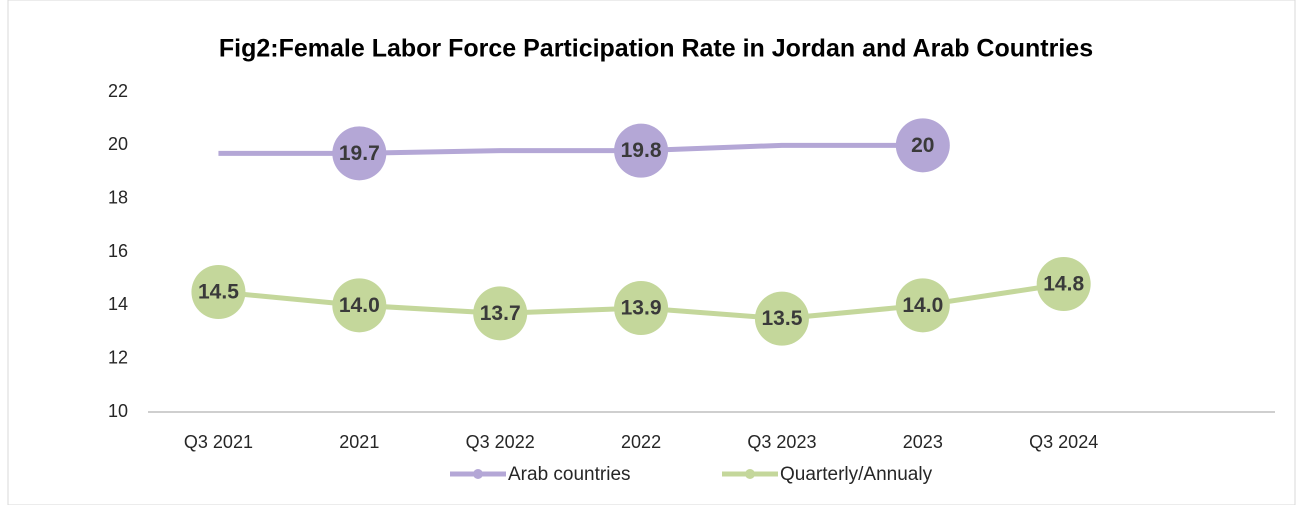 This screenshot has height=505, width=1303. I want to click on data-label: 14.8, so click(1063, 284).